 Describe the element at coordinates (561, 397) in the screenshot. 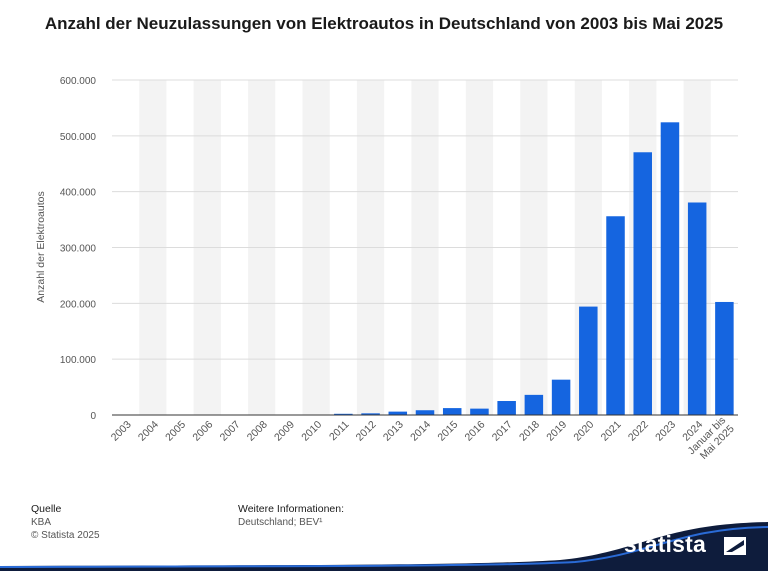

I see `bar-2019` at that location.